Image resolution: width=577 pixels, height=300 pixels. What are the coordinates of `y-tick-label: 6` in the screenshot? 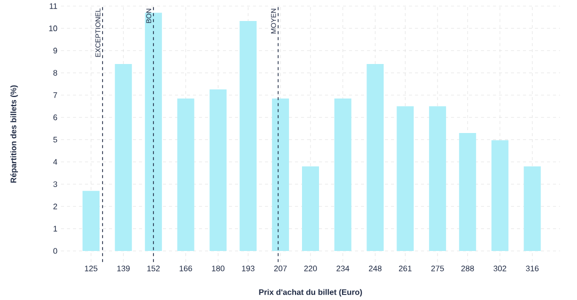 It's located at (55, 117).